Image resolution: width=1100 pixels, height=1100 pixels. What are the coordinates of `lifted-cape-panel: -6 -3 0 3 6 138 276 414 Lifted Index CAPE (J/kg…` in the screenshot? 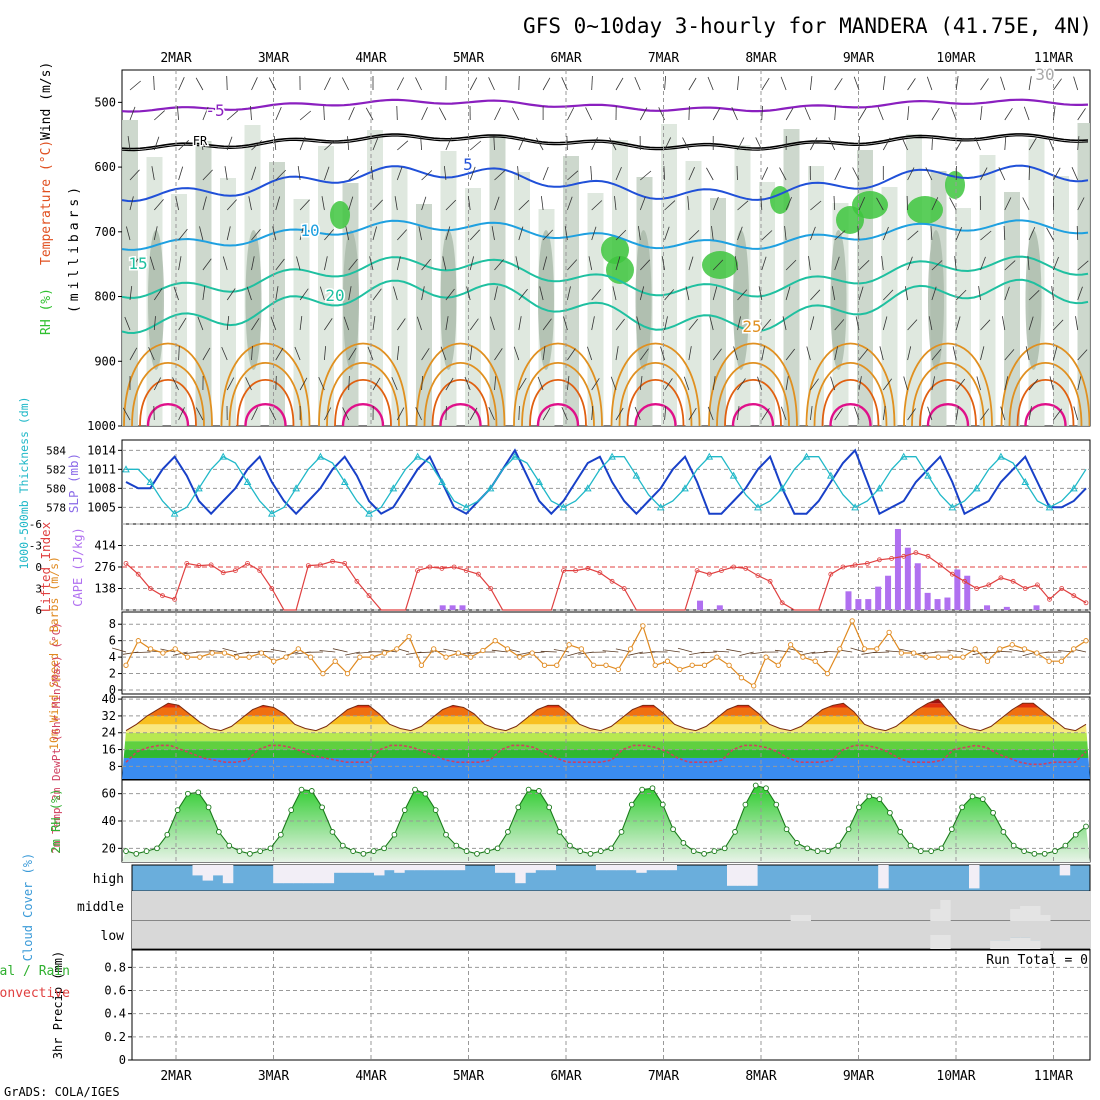 It's located at (560, 567).